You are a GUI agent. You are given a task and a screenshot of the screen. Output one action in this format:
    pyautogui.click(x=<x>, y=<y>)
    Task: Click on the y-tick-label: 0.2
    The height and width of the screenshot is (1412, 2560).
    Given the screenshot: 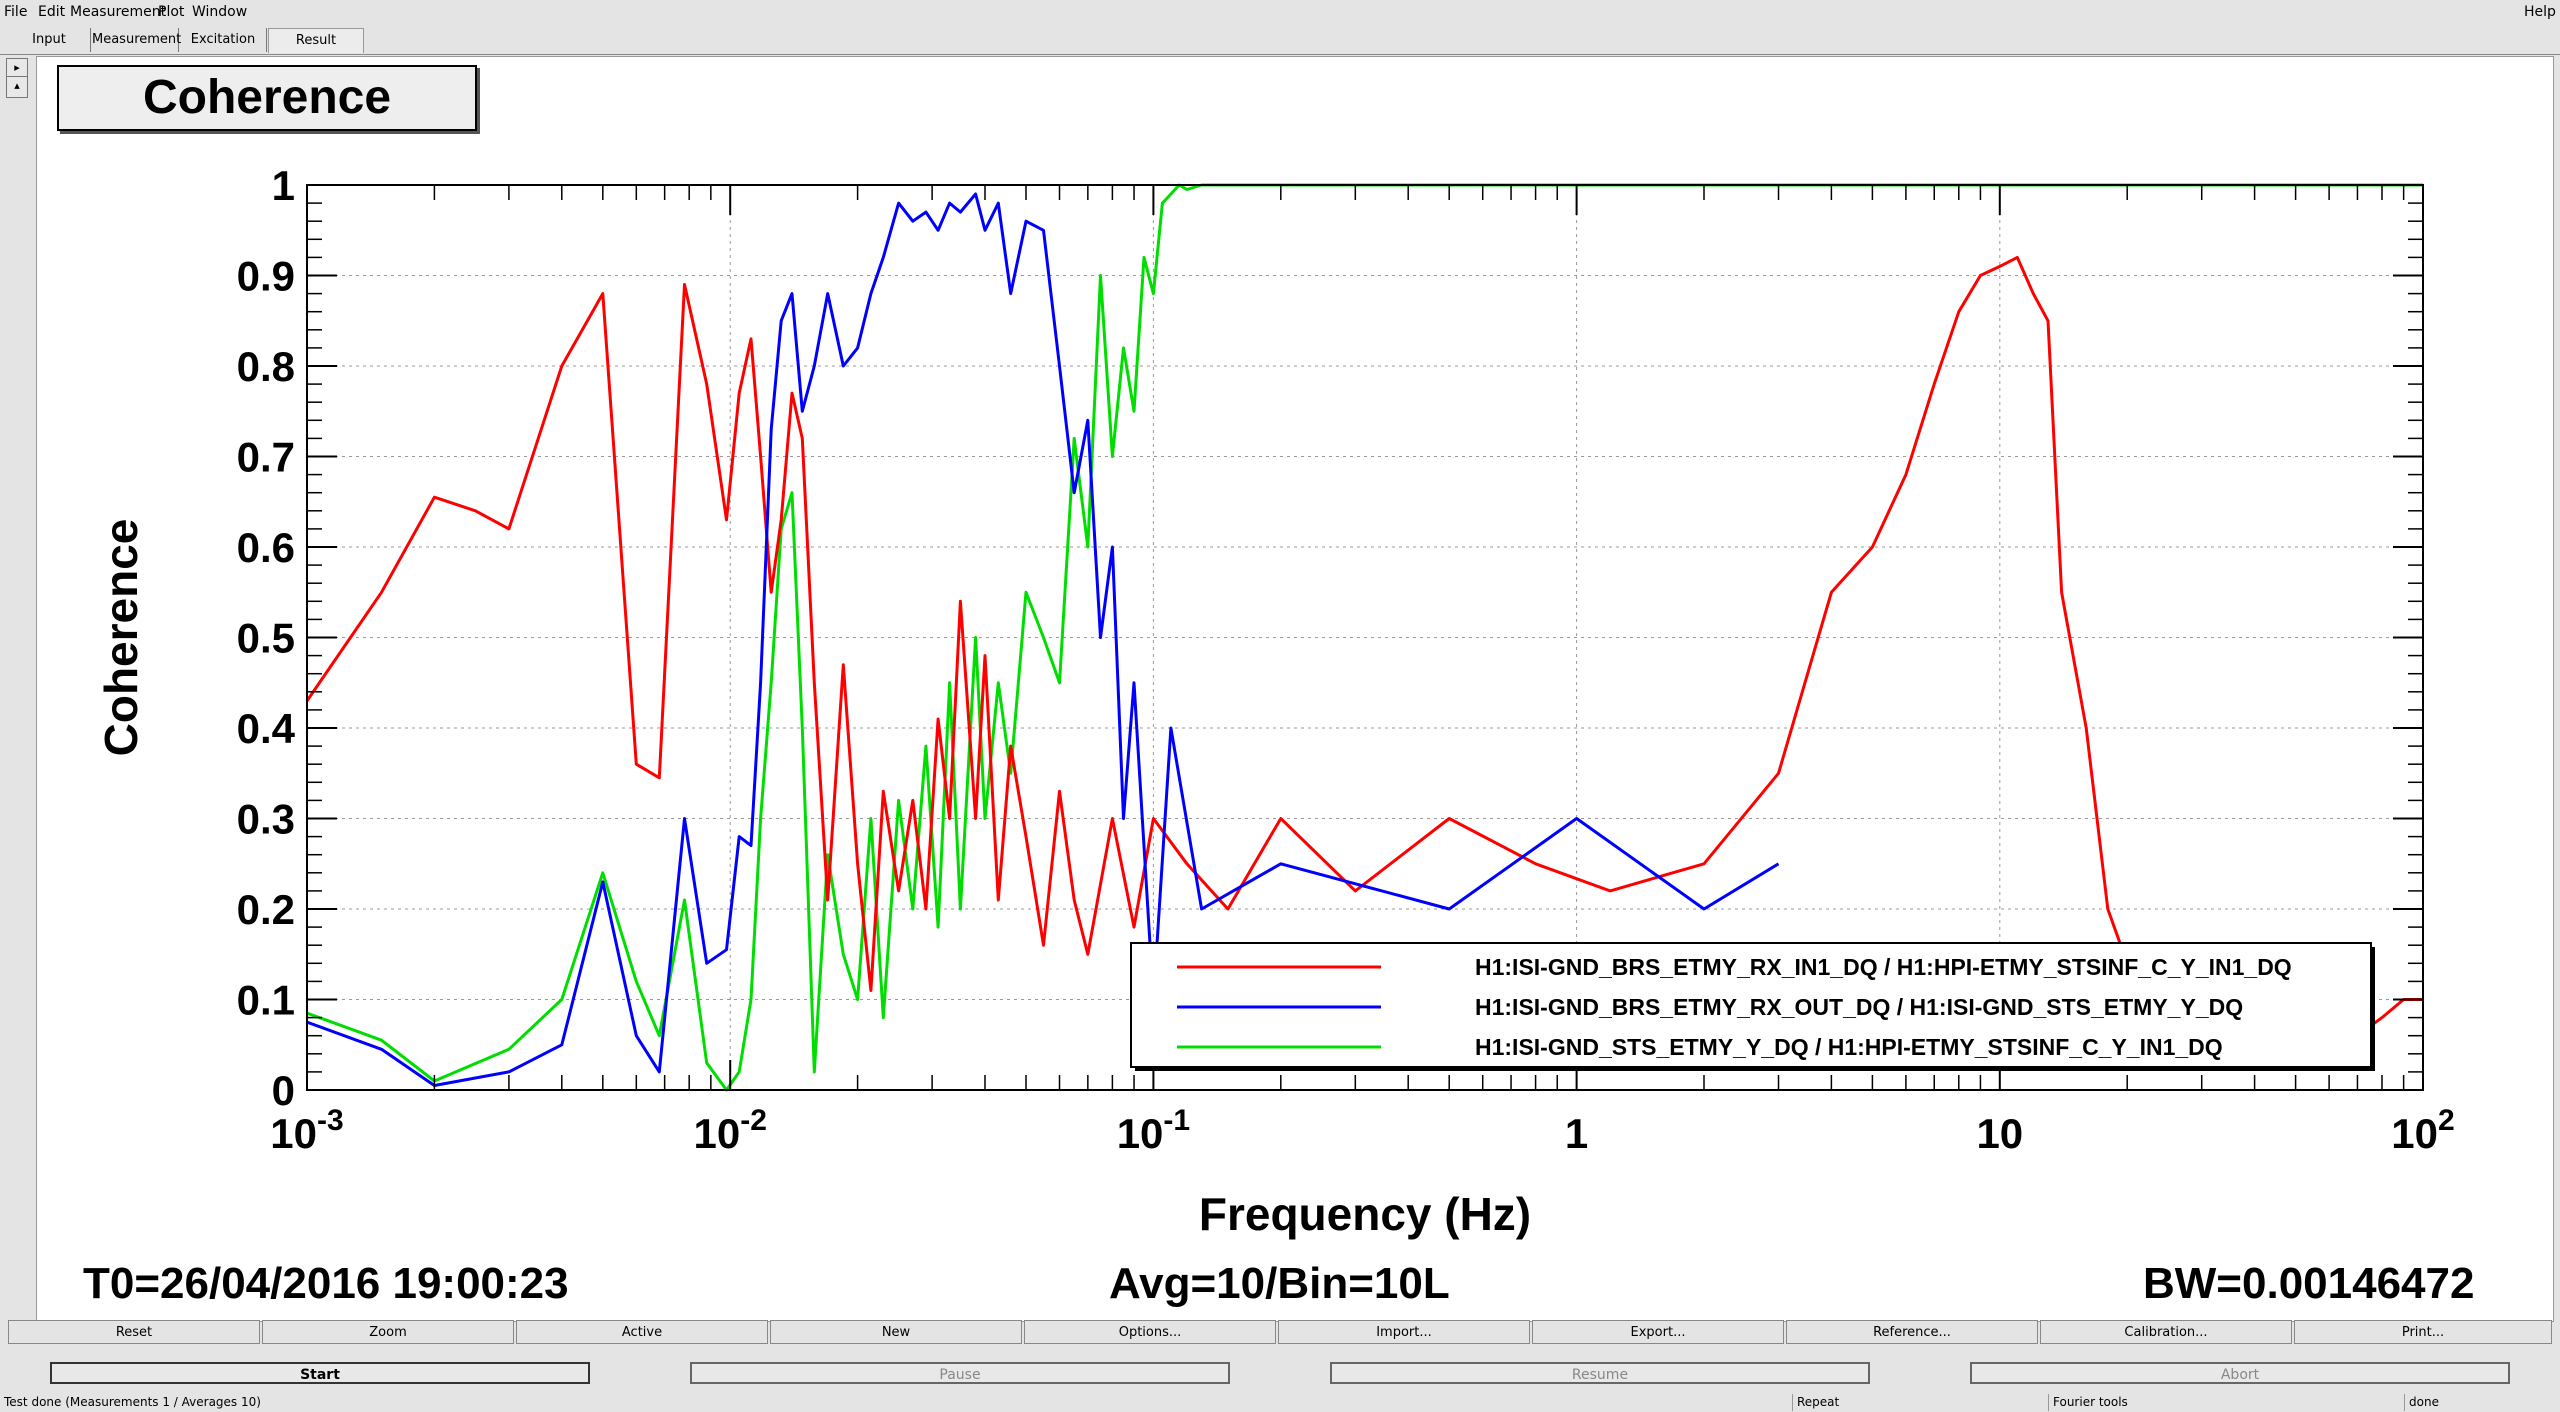 What is the action you would take?
    pyautogui.click(x=266, y=909)
    